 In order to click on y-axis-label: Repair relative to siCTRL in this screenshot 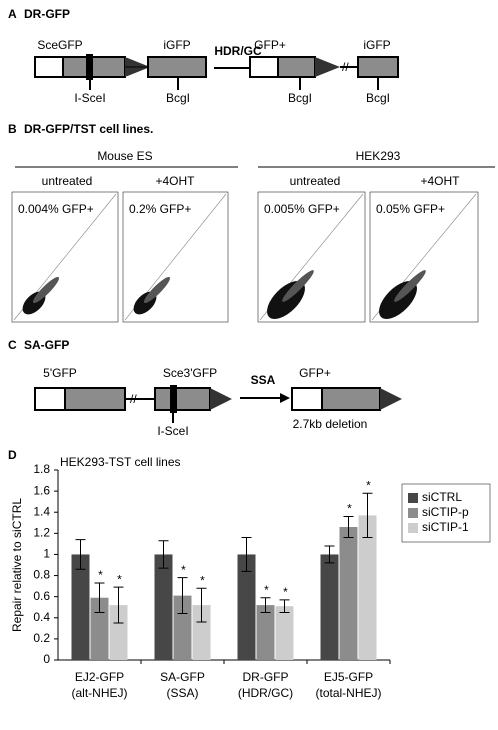, I will do `click(17, 565)`.